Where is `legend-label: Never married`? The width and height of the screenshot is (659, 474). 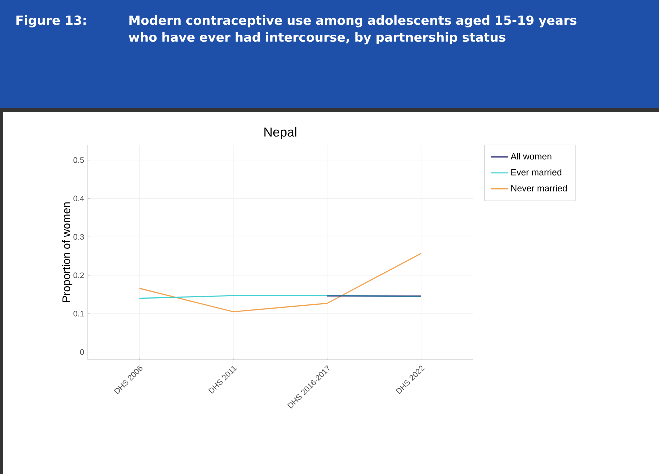
legend-label: Never married is located at coordinates (540, 188).